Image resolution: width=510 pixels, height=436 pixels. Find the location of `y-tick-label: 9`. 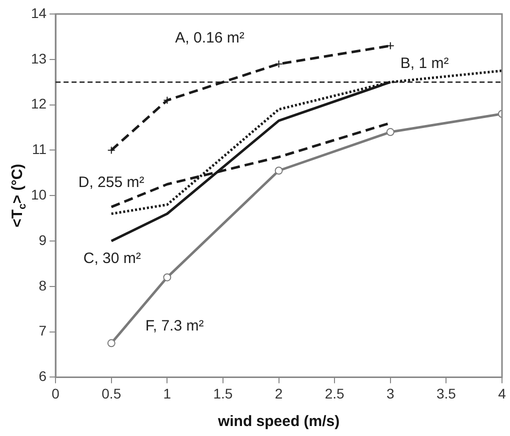

y-tick-label: 9 is located at coordinates (42, 240).